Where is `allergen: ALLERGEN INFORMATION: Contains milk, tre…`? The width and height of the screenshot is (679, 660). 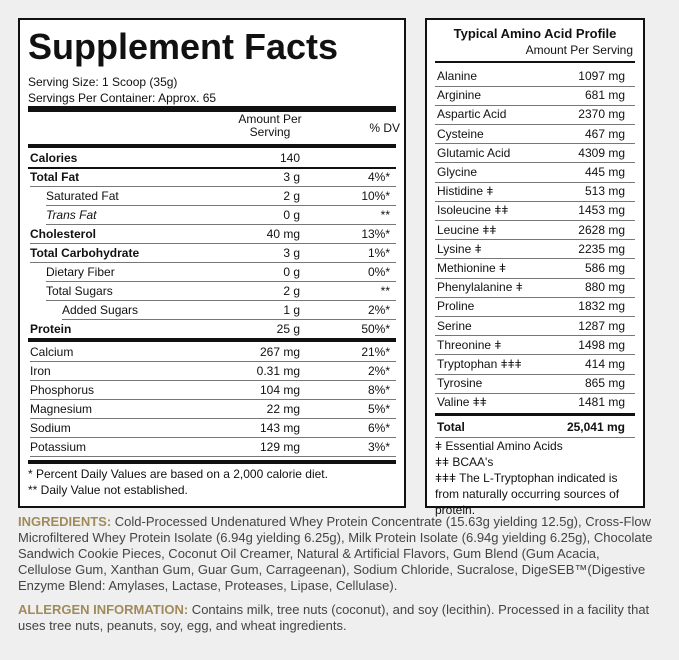 allergen: ALLERGEN INFORMATION: Contains milk, tre… is located at coordinates (335, 618).